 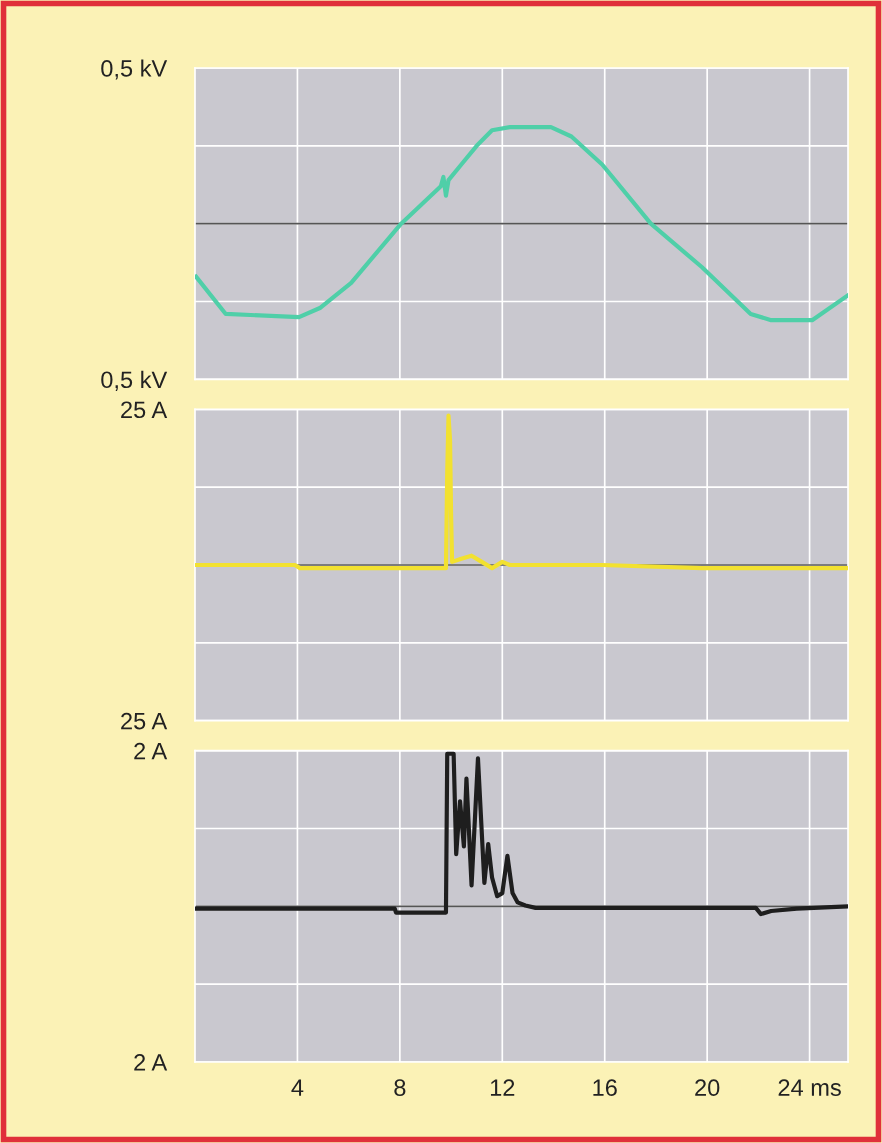 What do you see at coordinates (297, 1087) in the screenshot?
I see `x-tick-label: 4` at bounding box center [297, 1087].